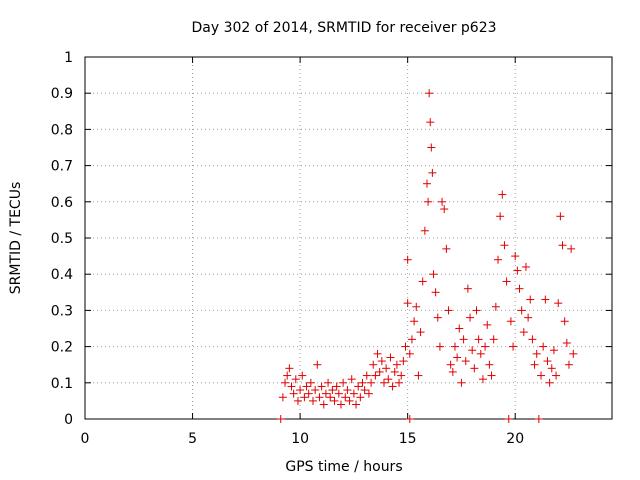 The width and height of the screenshot is (640, 480). Describe the element at coordinates (62, 167) in the screenshot. I see `y-tick-label: 0.7` at that location.